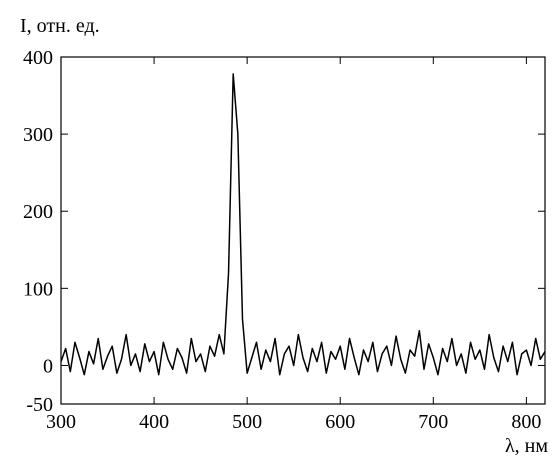 The image size is (552, 464). What do you see at coordinates (433, 422) in the screenshot?
I see `x-tick-label: 700` at bounding box center [433, 422].